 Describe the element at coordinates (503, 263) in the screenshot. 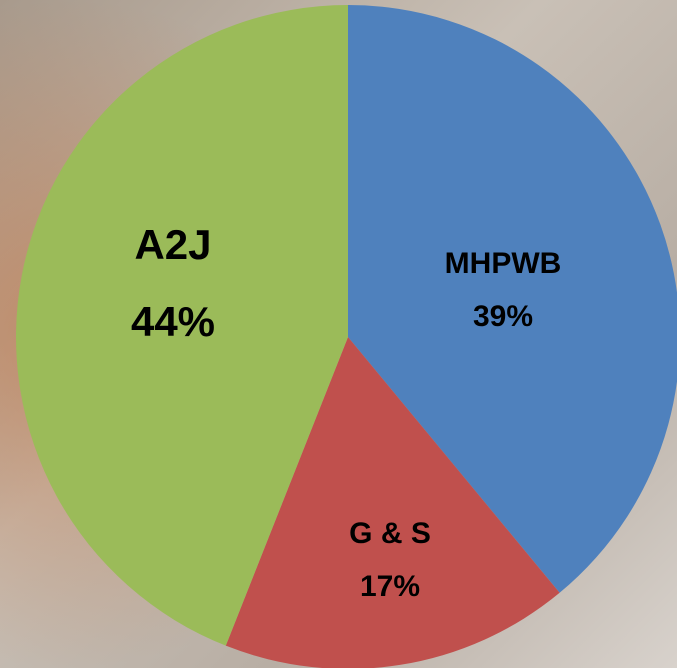

I see `slice-label: MHPWB` at that location.